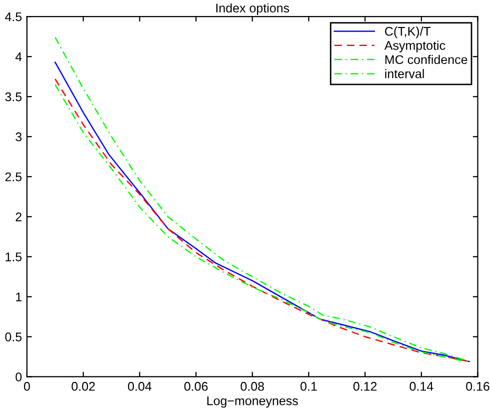 Image resolution: width=490 pixels, height=414 pixels. Describe the element at coordinates (252, 386) in the screenshot. I see `x-tick-label: 0.08` at that location.